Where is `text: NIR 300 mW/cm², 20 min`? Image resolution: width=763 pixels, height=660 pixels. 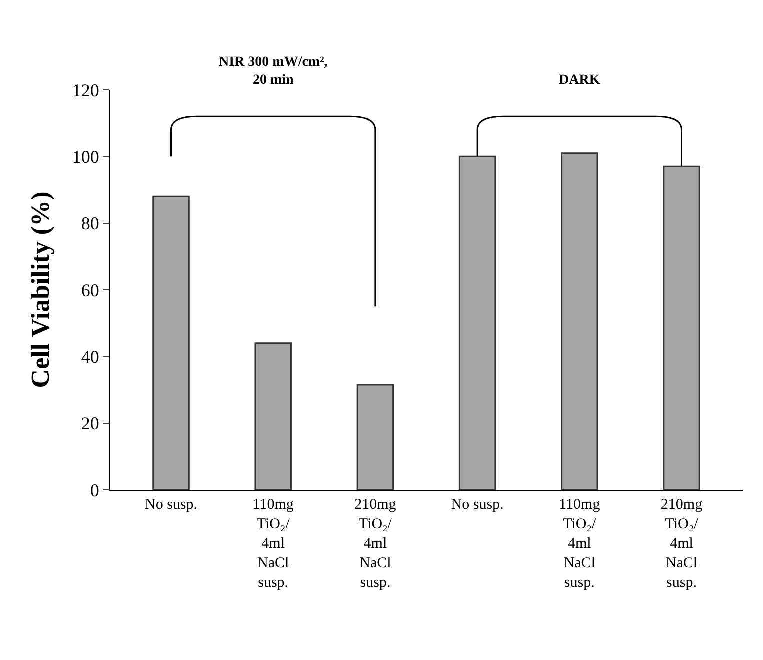
text: NIR 300 mW/cm², 20 min is located at coordinates (273, 71).